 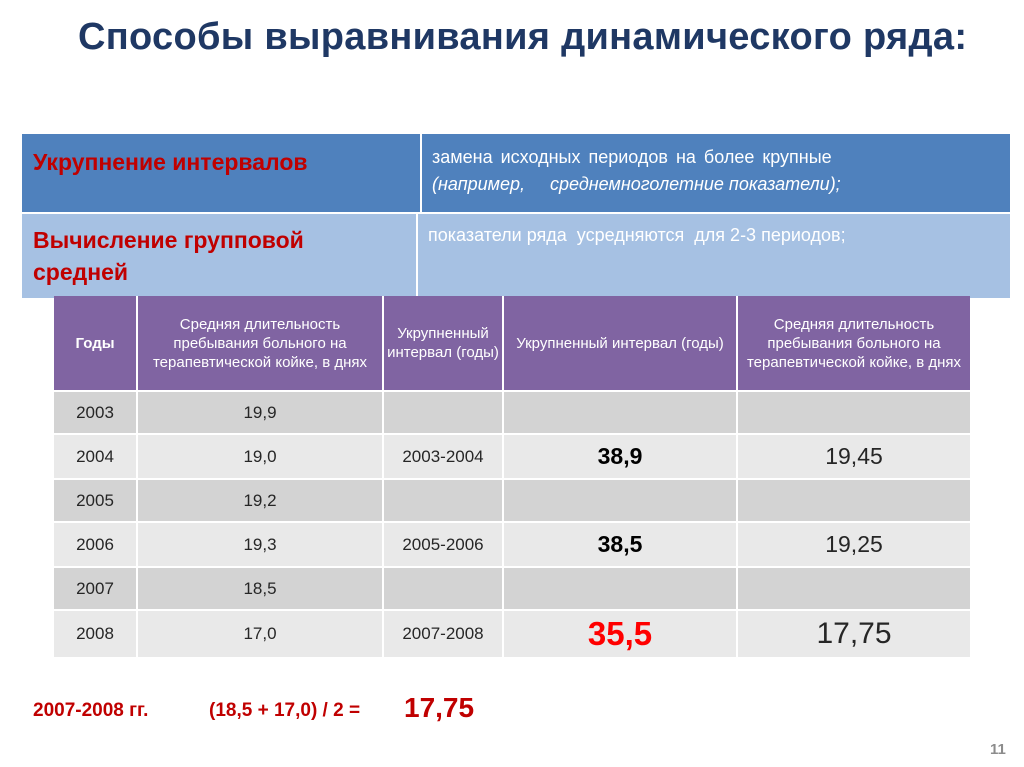 I want to click on page-number: 11, so click(x=998, y=749).